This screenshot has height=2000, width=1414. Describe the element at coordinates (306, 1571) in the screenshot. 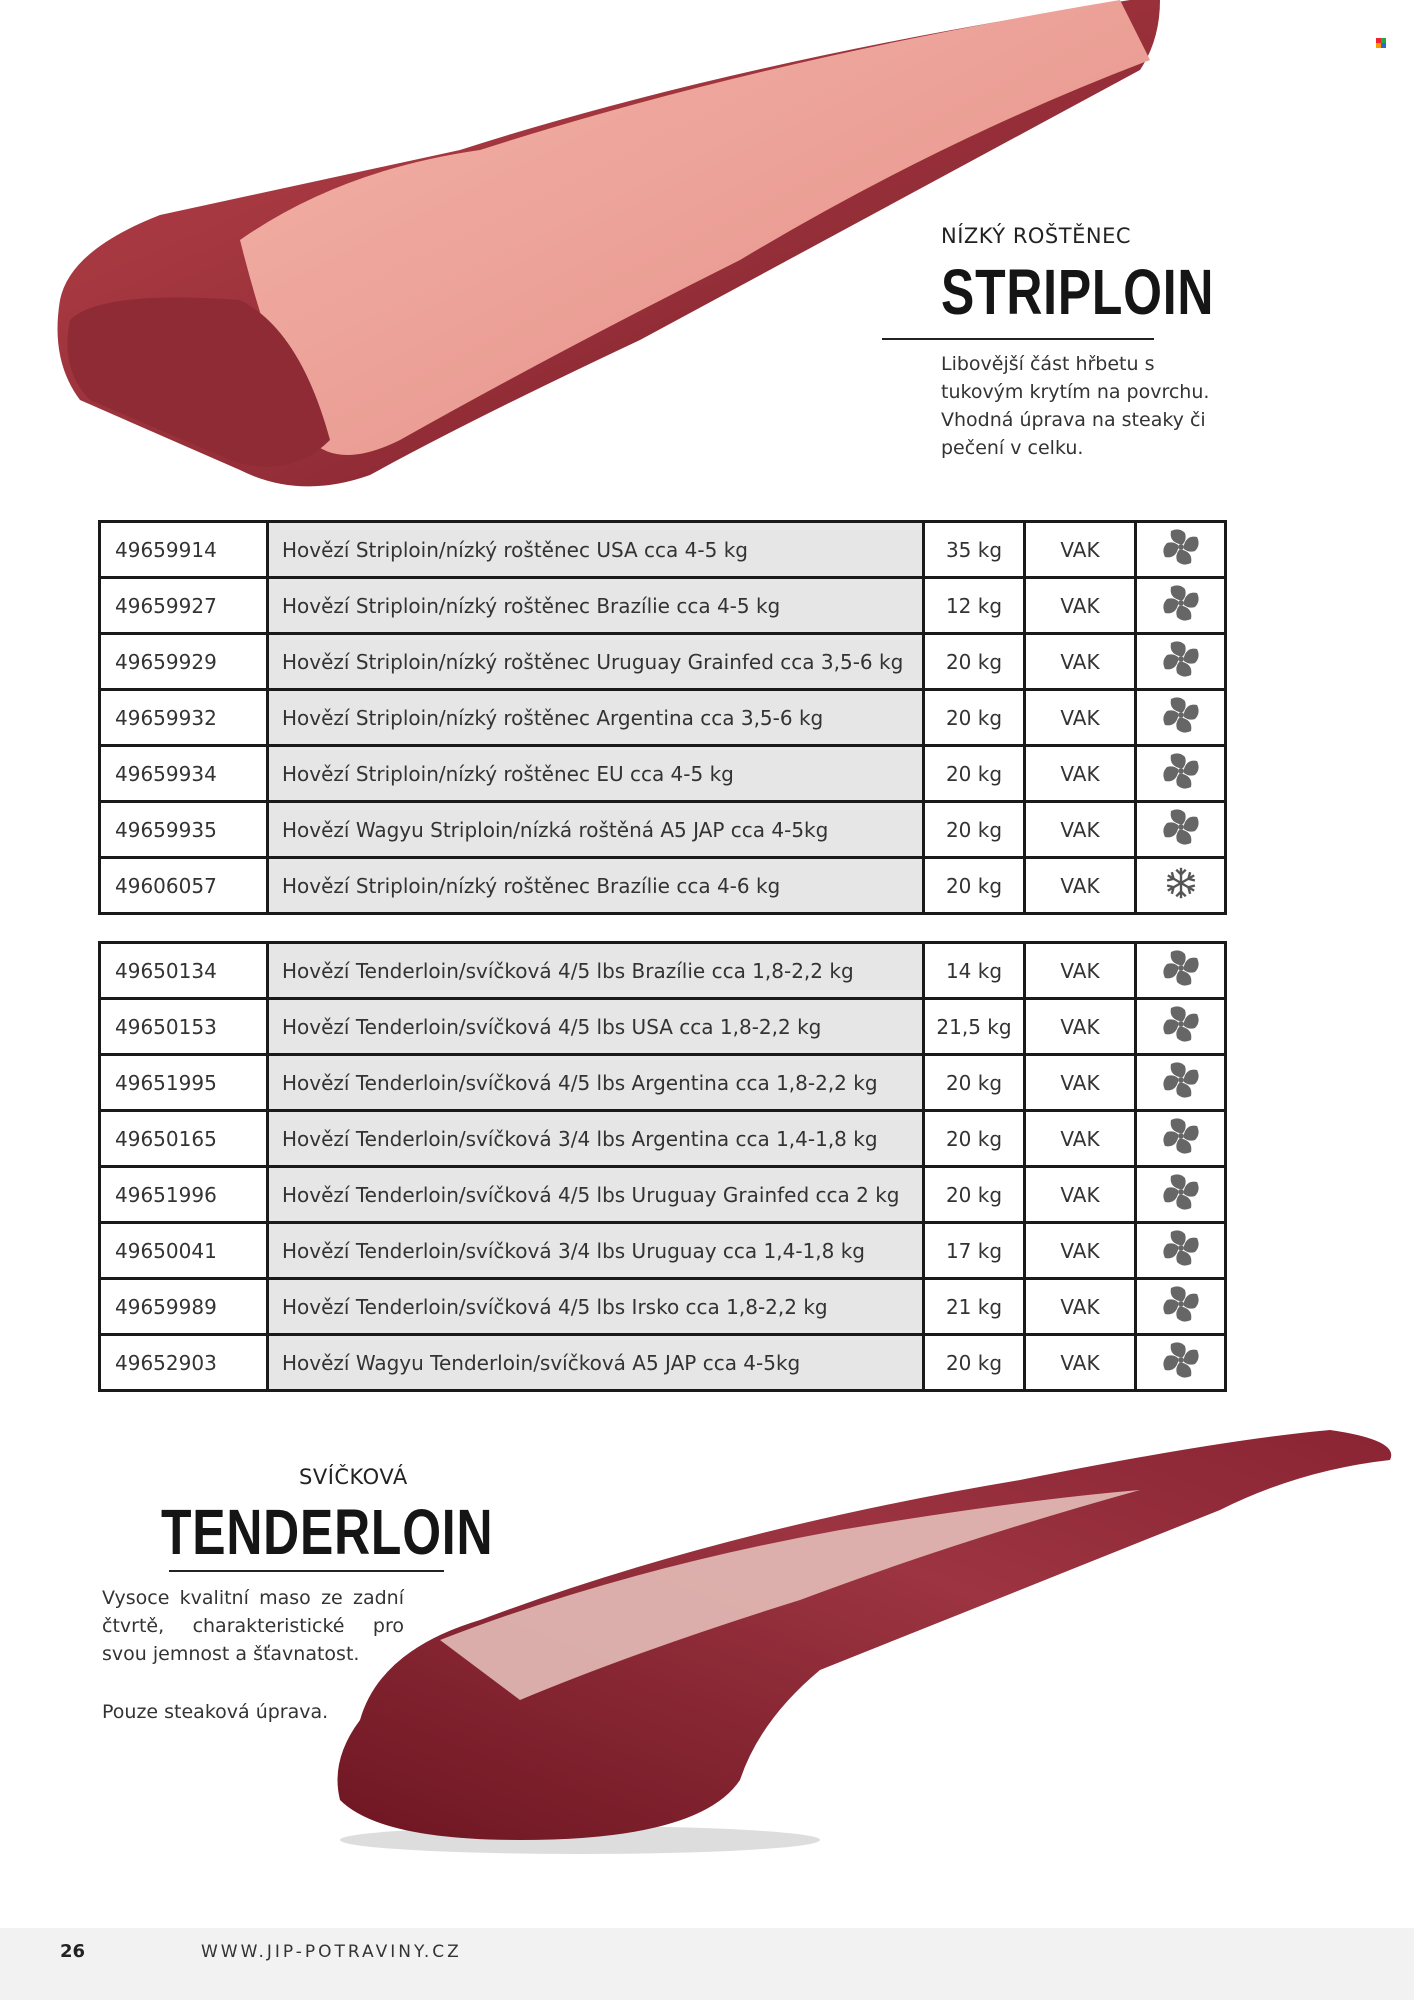

I see `tenderloin-divider` at that location.